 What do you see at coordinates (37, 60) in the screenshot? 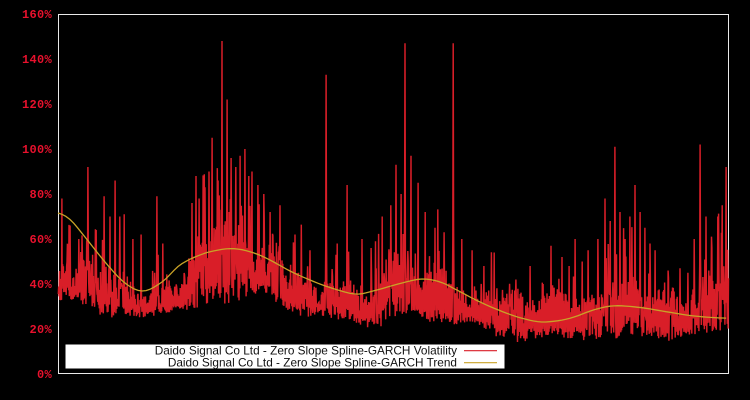
I see `svg-text: 140%` at bounding box center [37, 60].